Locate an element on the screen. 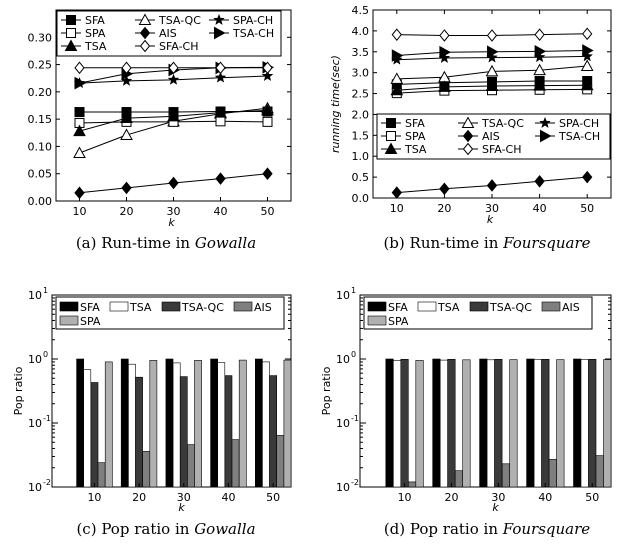  bar-TSA-QC-k40 is located at coordinates (545, 423).